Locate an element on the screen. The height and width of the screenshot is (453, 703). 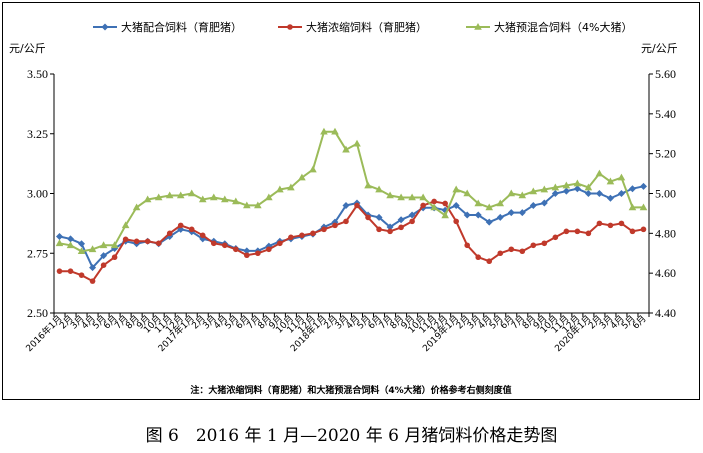
legend-item: 大猪预混合饲料（4%大猪） is located at coordinates (549, 27).